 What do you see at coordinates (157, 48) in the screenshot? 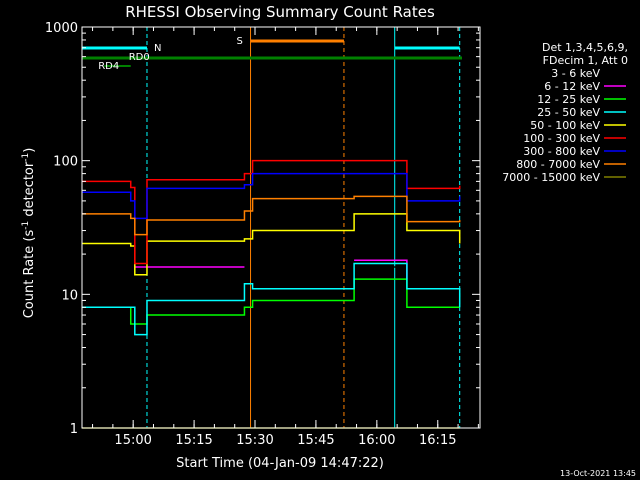
I see `night-label: N` at bounding box center [157, 48].